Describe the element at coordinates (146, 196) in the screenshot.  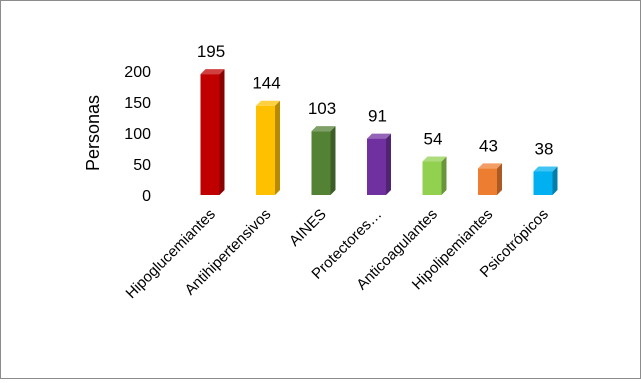
I see `y-tick-label: 0` at that location.